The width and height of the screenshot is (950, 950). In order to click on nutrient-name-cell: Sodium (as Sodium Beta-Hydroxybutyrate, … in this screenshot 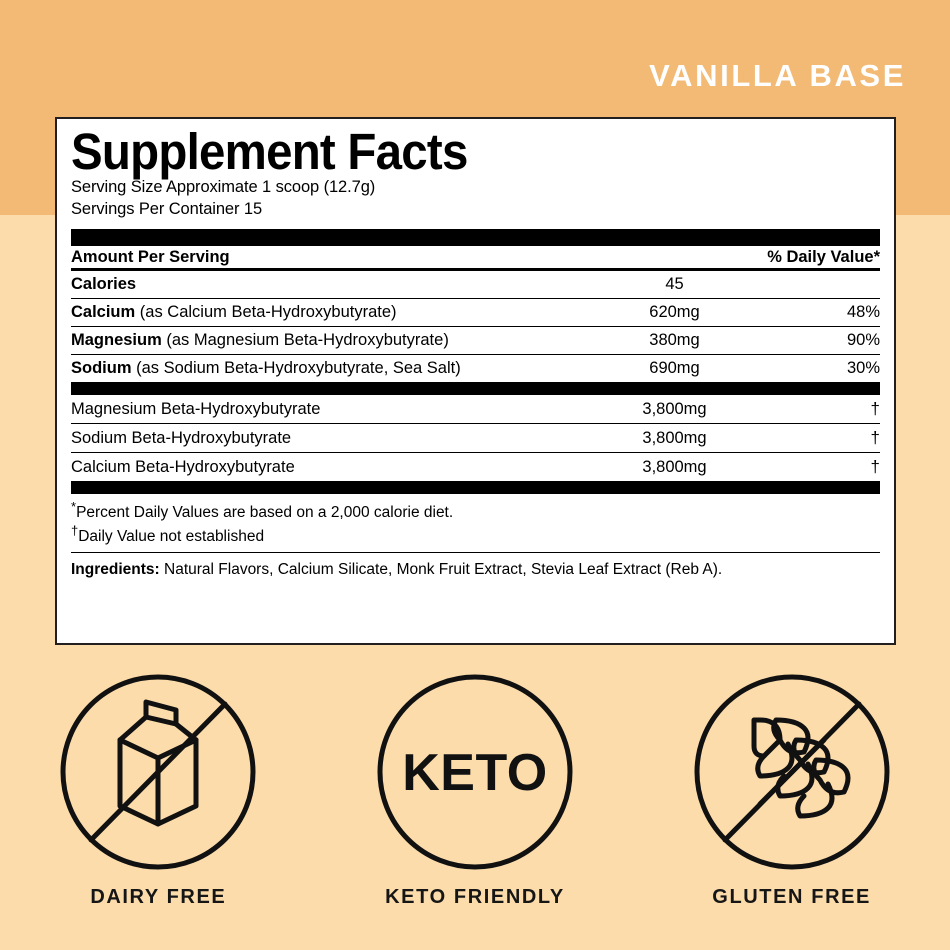, I will do `click(329, 368)`.